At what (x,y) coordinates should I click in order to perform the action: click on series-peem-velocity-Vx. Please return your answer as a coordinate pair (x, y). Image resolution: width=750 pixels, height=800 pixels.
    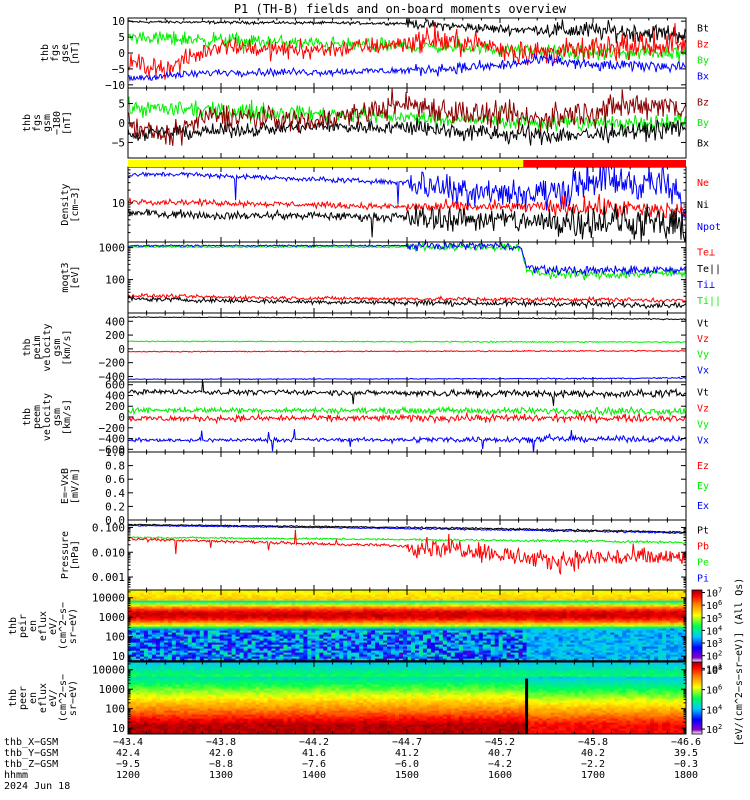
    Looking at the image, I should click on (407, 440).